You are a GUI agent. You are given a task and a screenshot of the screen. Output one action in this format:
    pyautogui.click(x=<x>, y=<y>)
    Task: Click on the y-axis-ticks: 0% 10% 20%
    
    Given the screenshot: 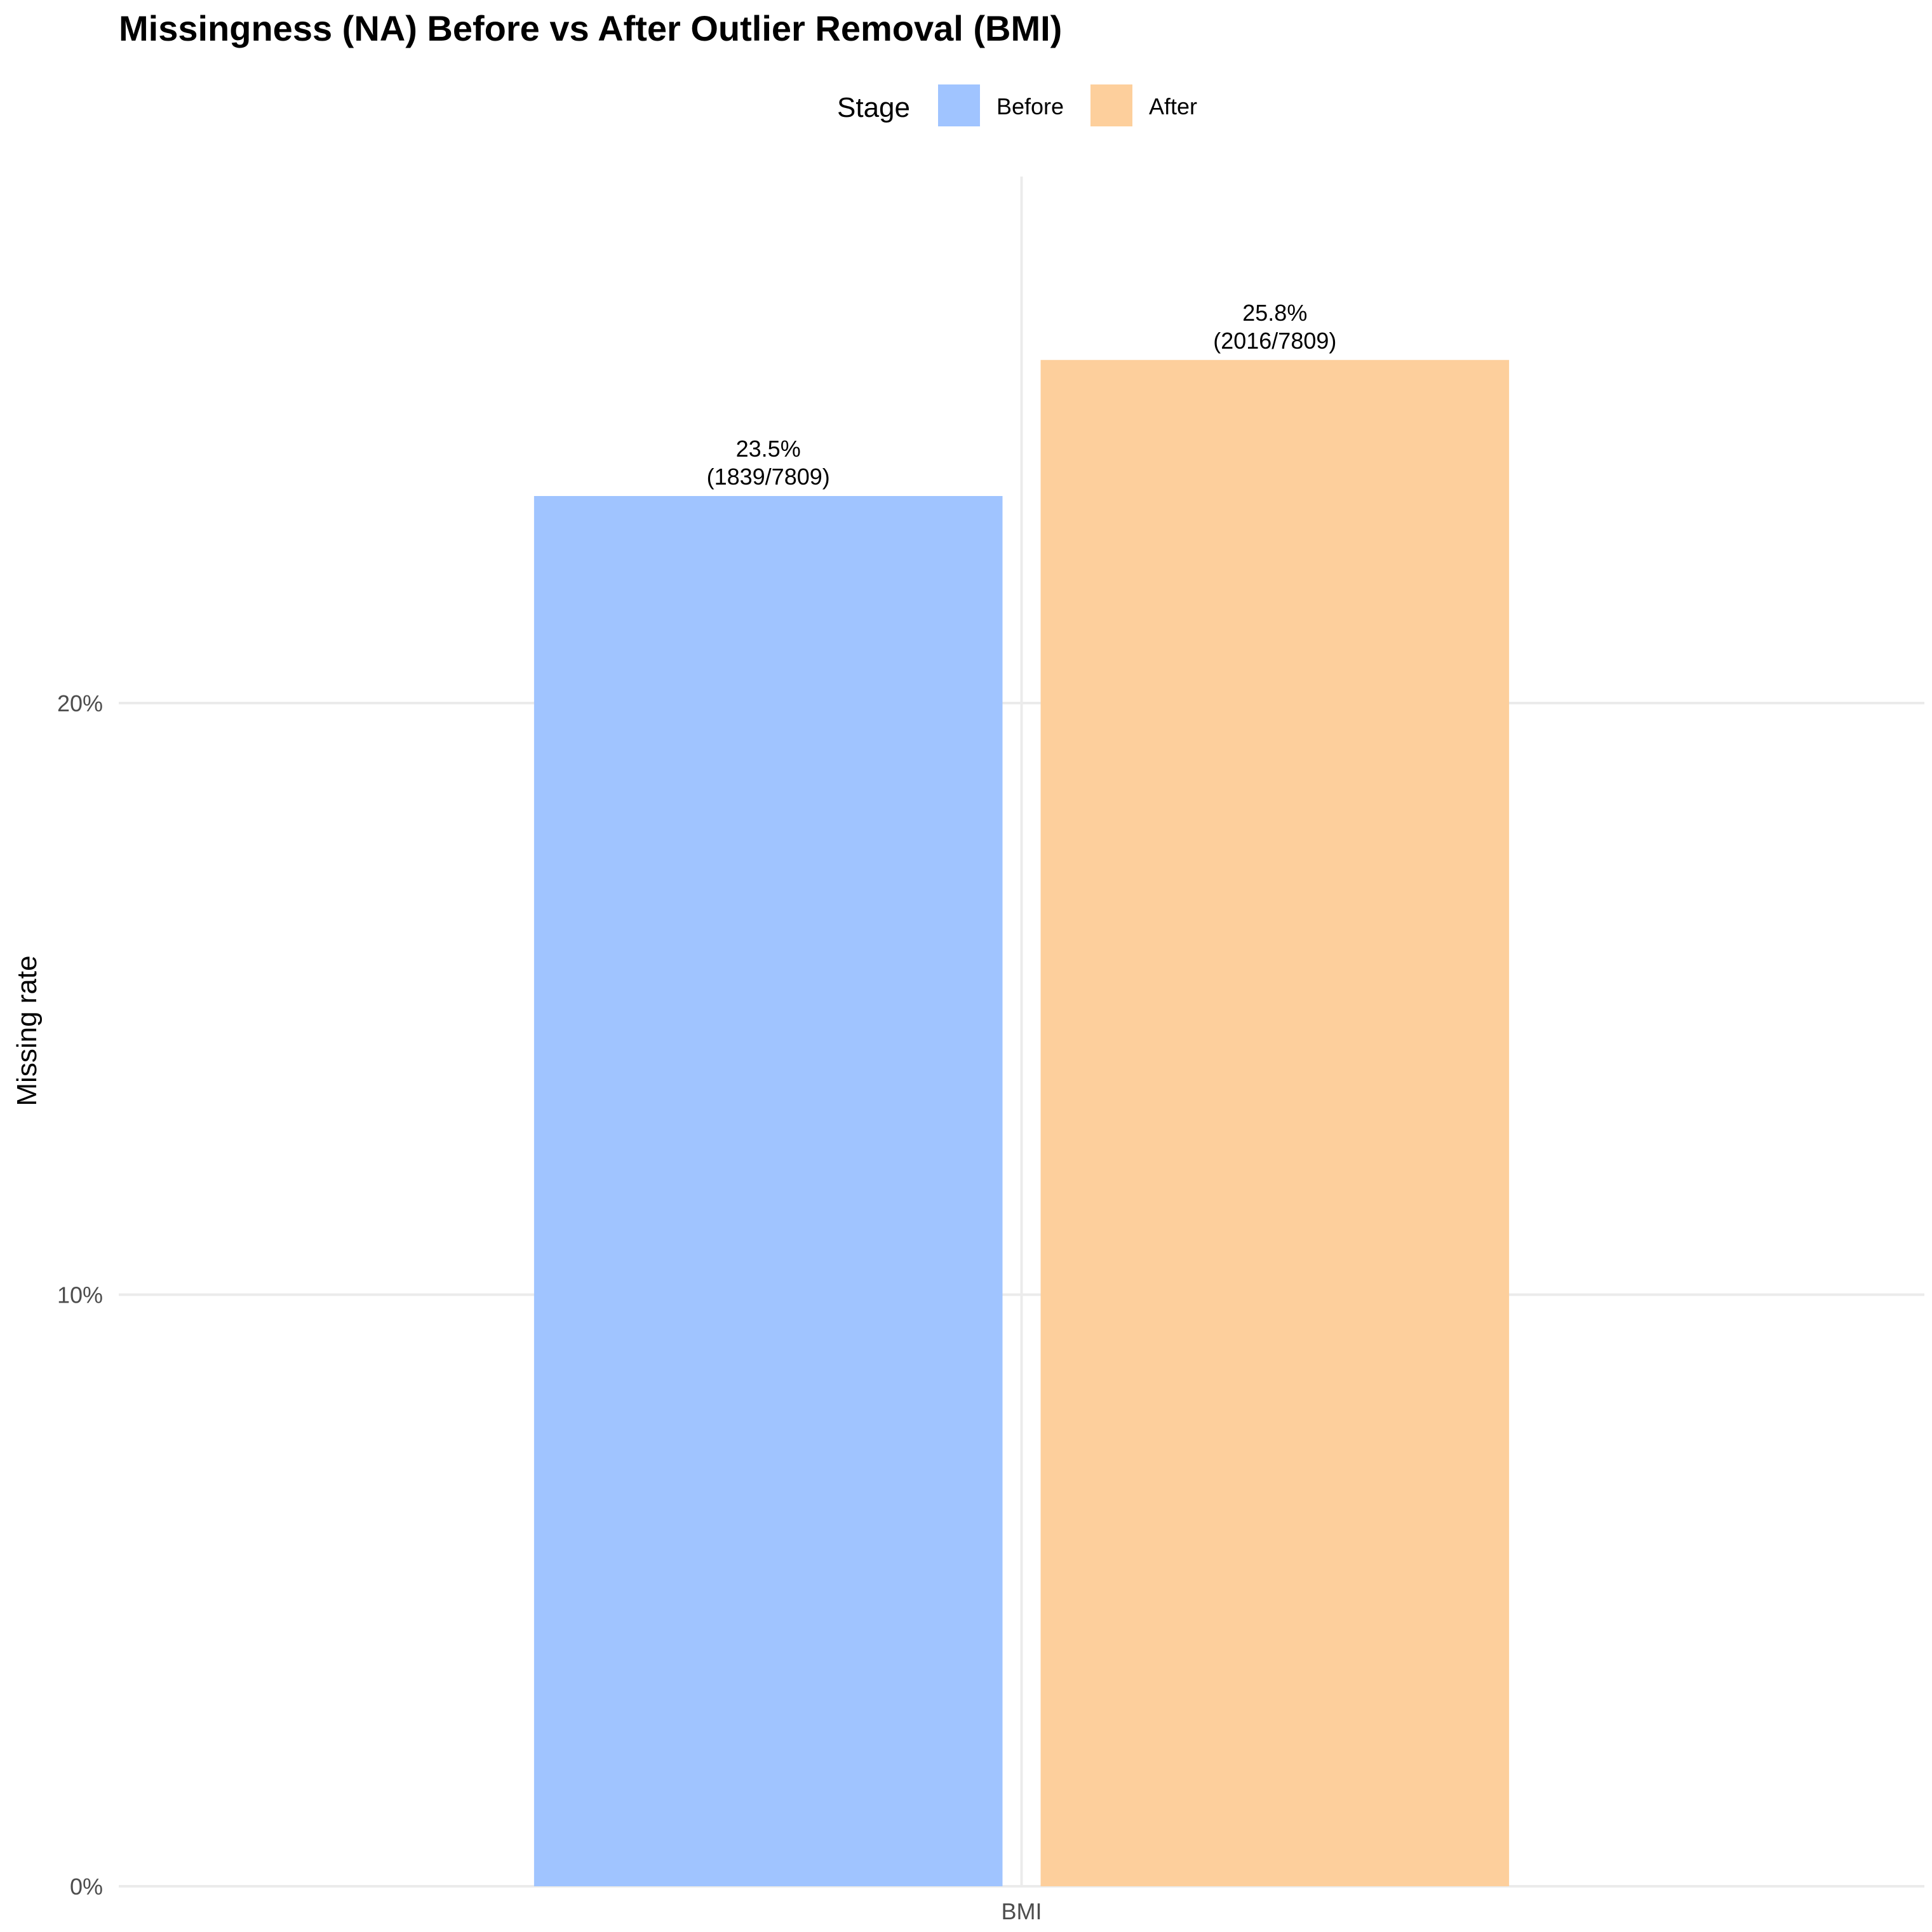 What is the action you would take?
    pyautogui.click(x=80, y=1295)
    